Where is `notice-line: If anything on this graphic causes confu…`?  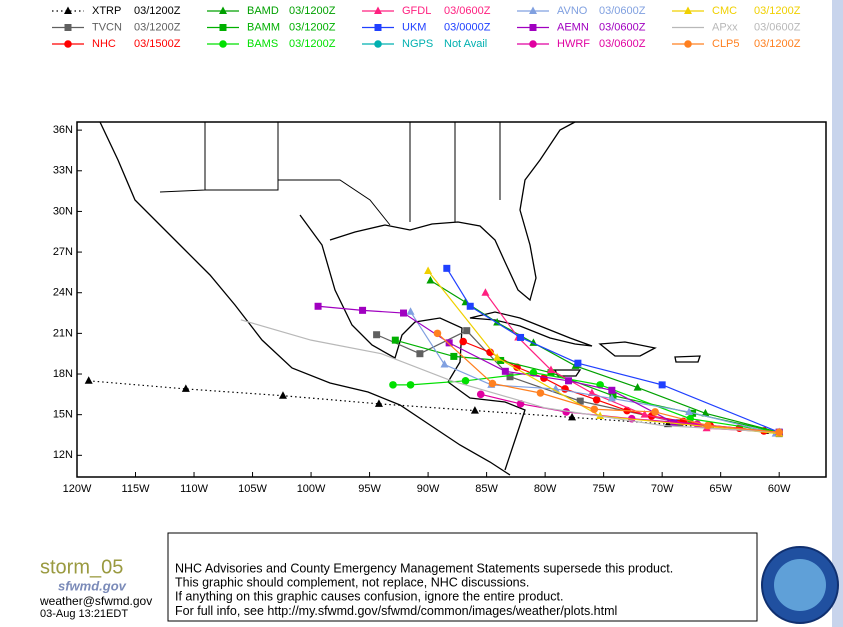
notice-line: If anything on this graphic causes confu… is located at coordinates (369, 597).